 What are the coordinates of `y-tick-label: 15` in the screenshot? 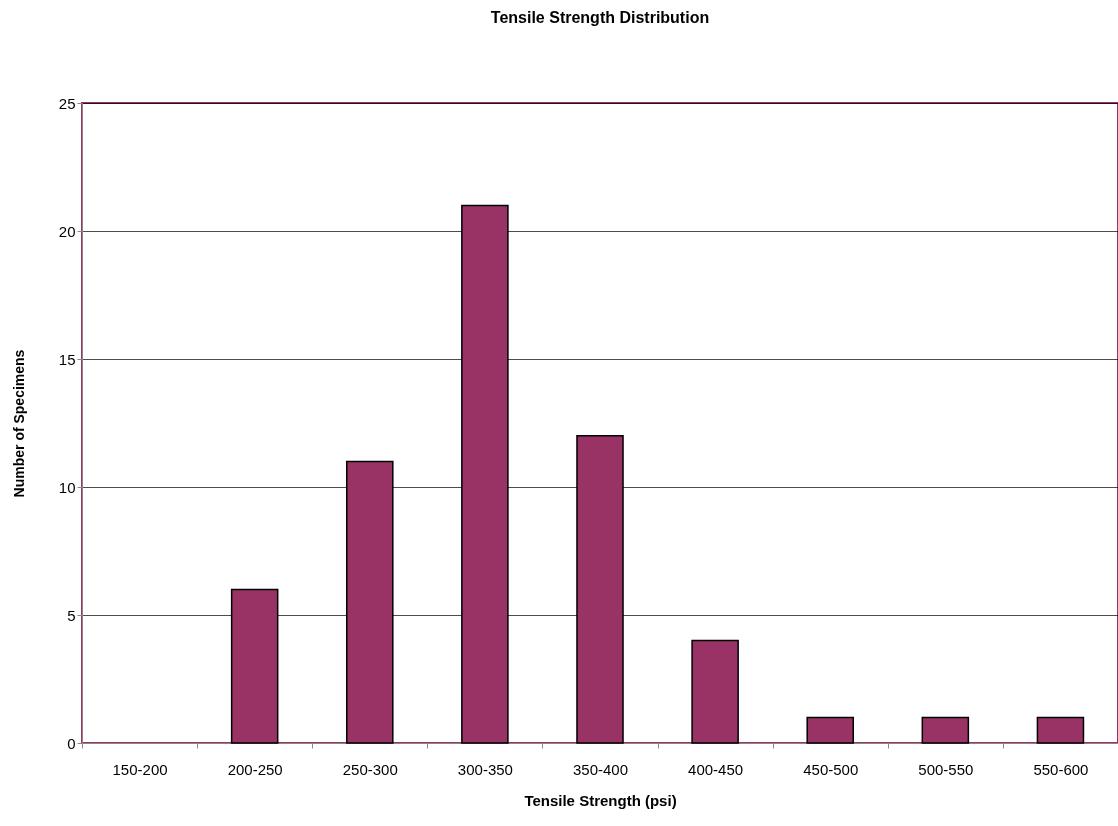 It's located at (67, 359).